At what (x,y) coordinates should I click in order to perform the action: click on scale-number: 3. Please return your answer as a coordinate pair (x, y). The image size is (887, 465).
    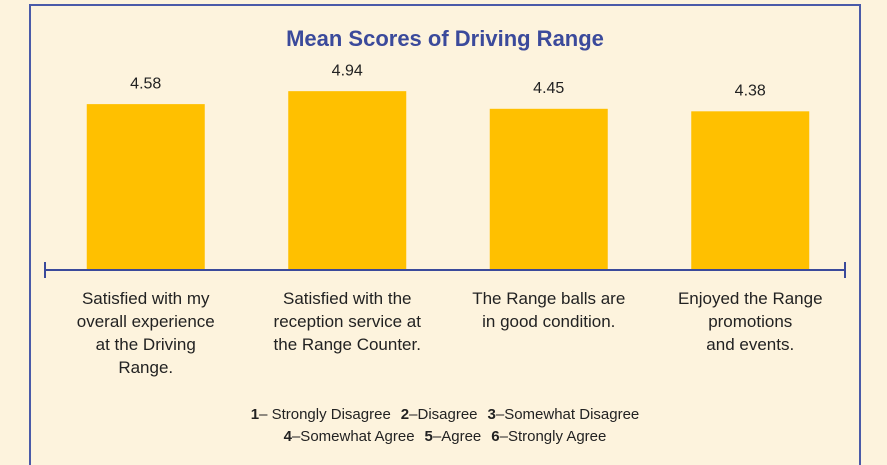
    Looking at the image, I should click on (491, 414).